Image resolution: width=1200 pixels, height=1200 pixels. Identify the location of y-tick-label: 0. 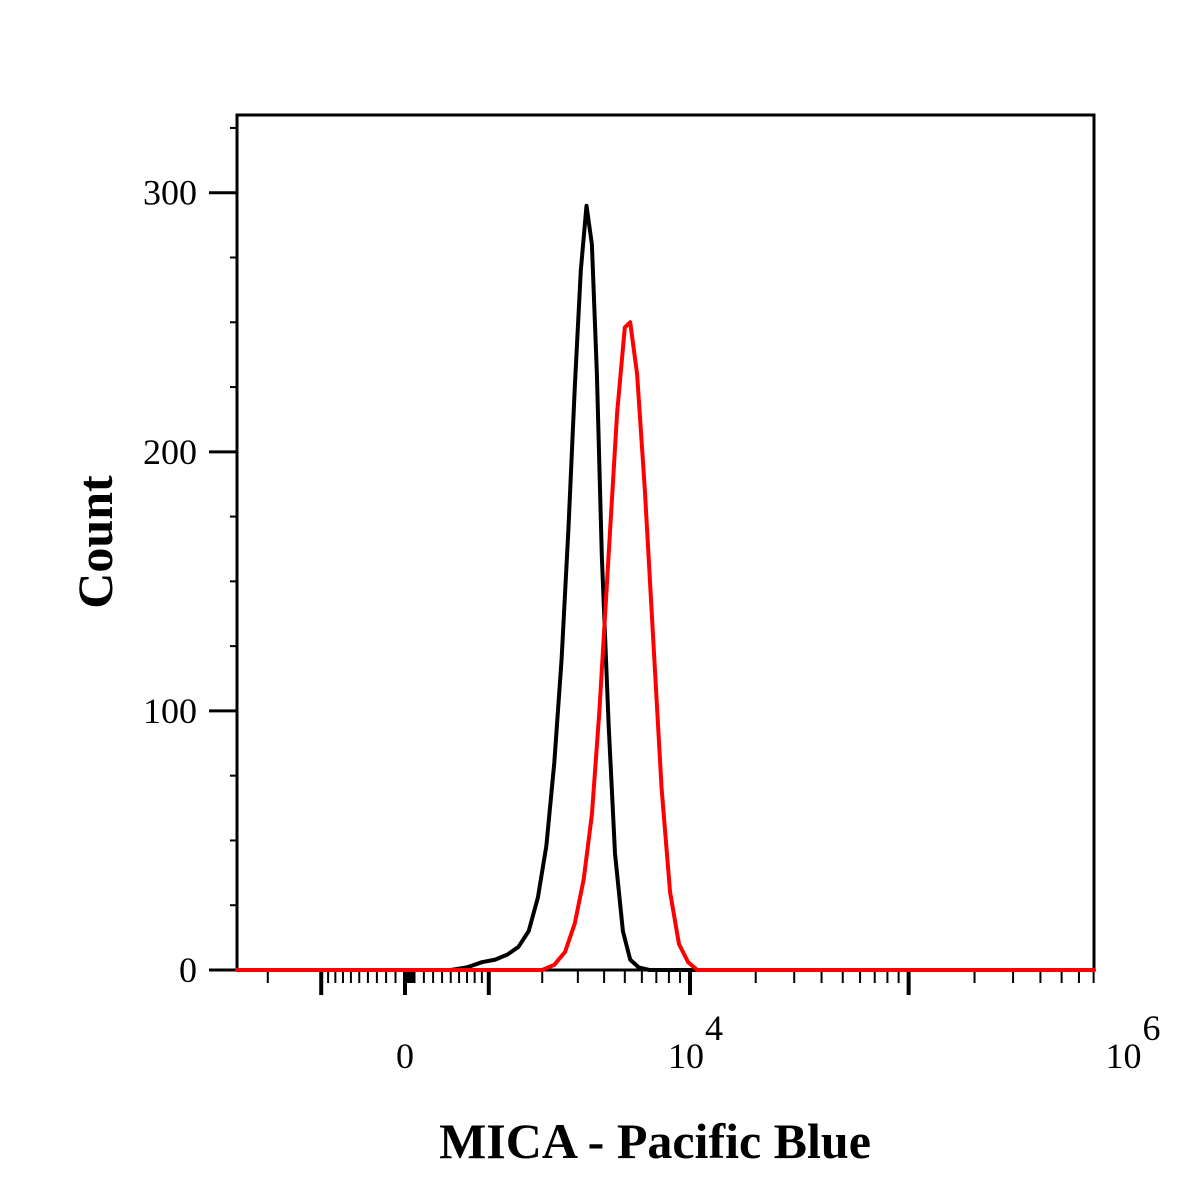
(188, 970).